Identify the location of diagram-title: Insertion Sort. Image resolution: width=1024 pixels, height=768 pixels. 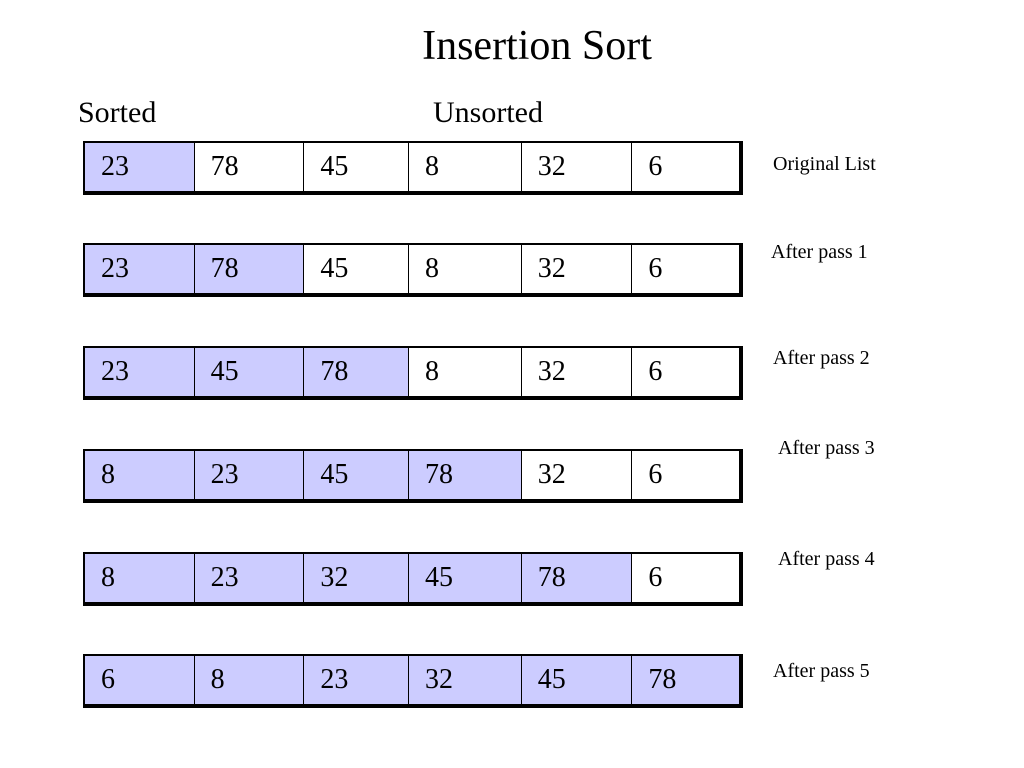
(537, 46).